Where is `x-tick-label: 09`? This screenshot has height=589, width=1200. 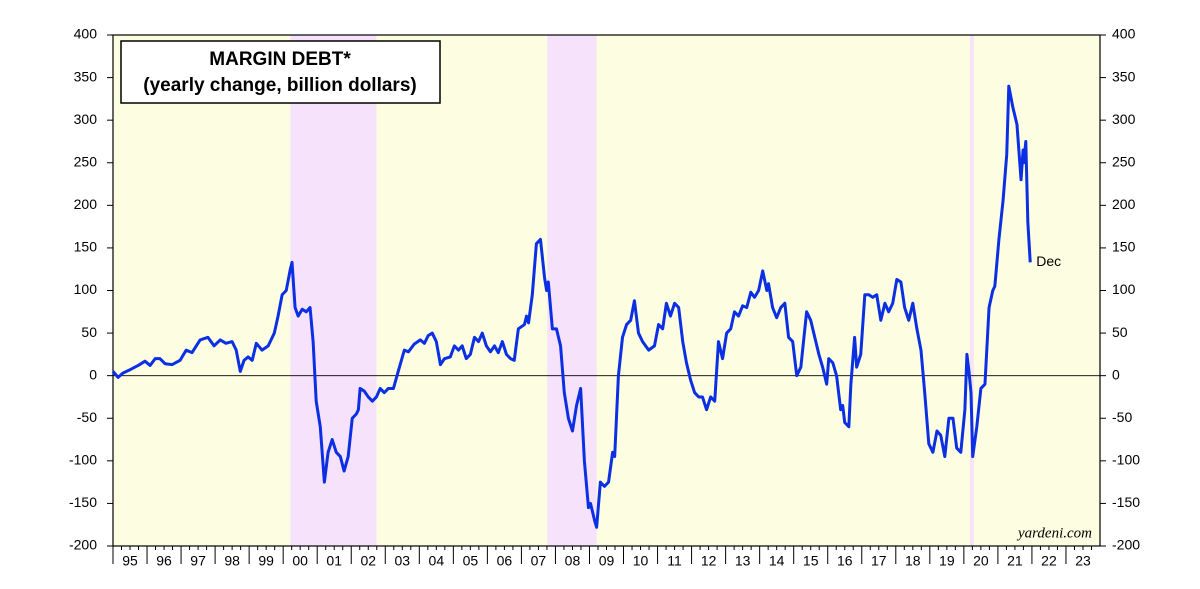 x-tick-label: 09 is located at coordinates (607, 561).